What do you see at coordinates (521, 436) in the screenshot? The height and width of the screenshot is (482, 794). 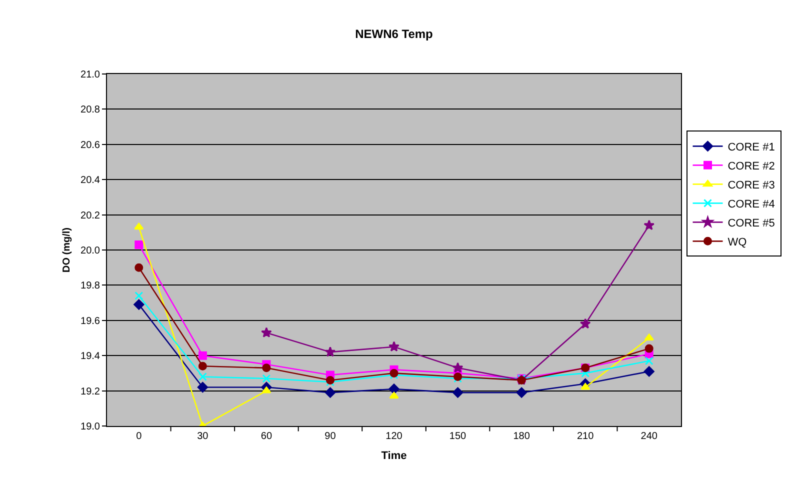 I see `x-tick-label: 180` at bounding box center [521, 436].